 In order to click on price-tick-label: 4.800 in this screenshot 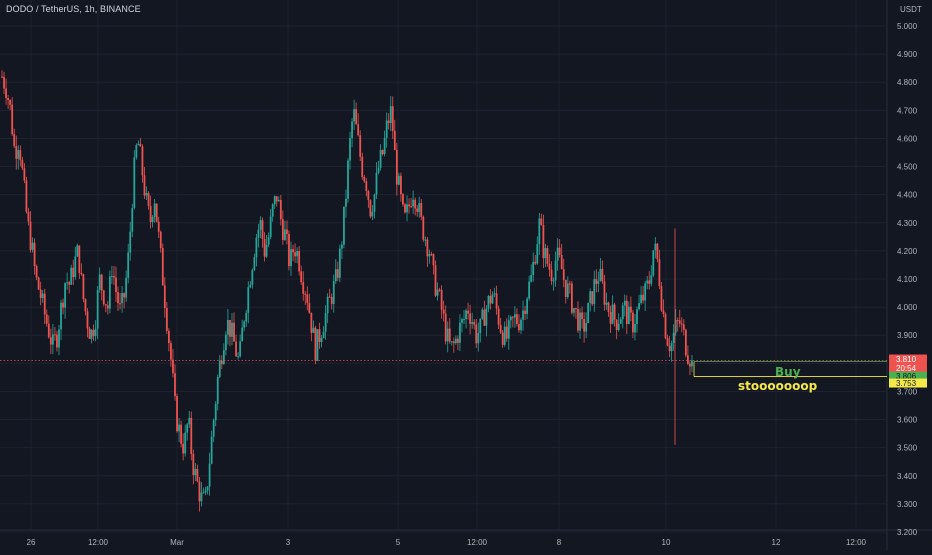, I will do `click(907, 82)`.